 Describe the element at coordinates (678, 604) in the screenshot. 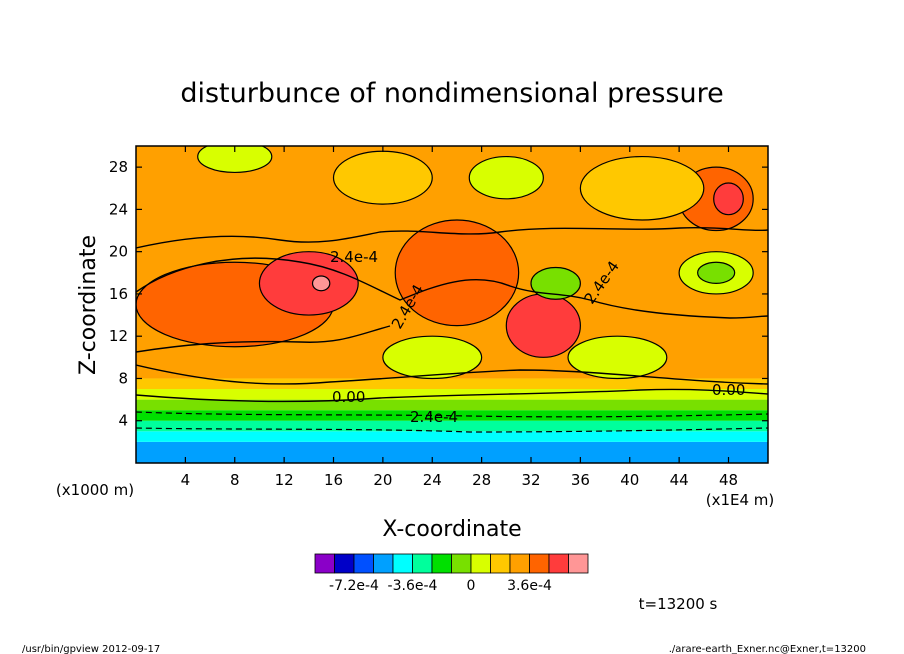

I see `time-label: t=13200 s` at that location.